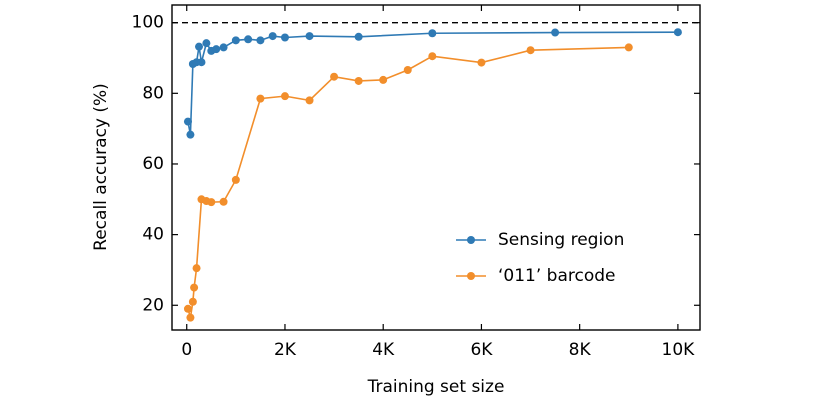 This screenshot has height=404, width=830. What do you see at coordinates (556, 276) in the screenshot?
I see `legend-label: ‘011’ barcode` at bounding box center [556, 276].